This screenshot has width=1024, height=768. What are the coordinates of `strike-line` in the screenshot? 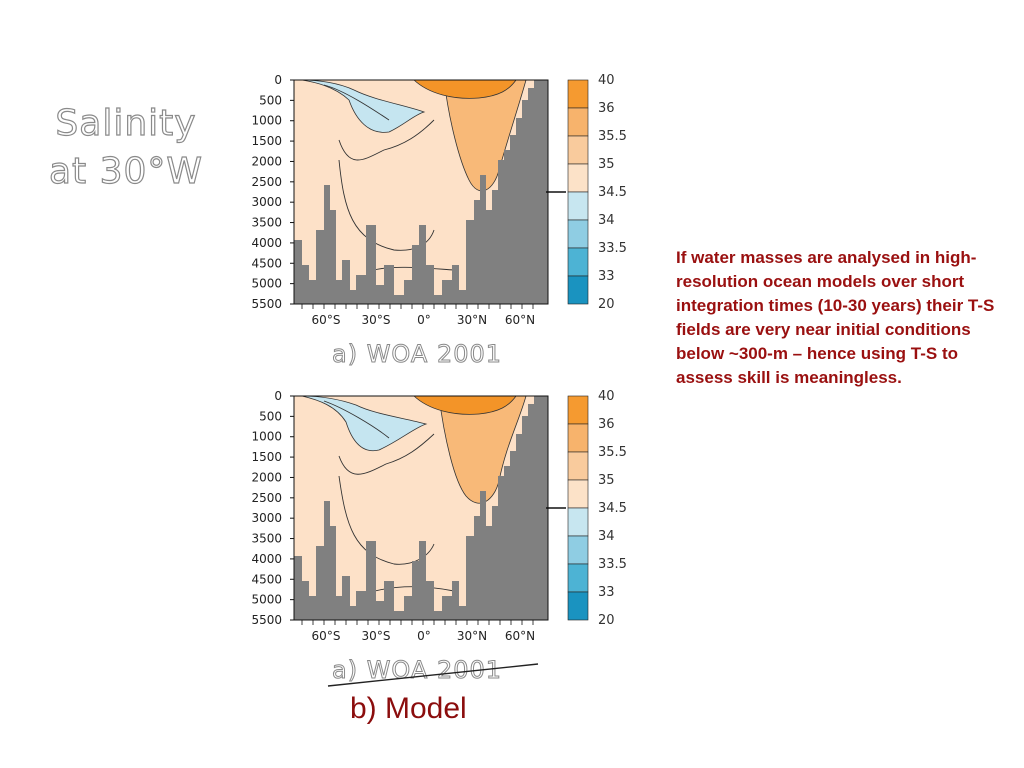 It's located at (433, 675).